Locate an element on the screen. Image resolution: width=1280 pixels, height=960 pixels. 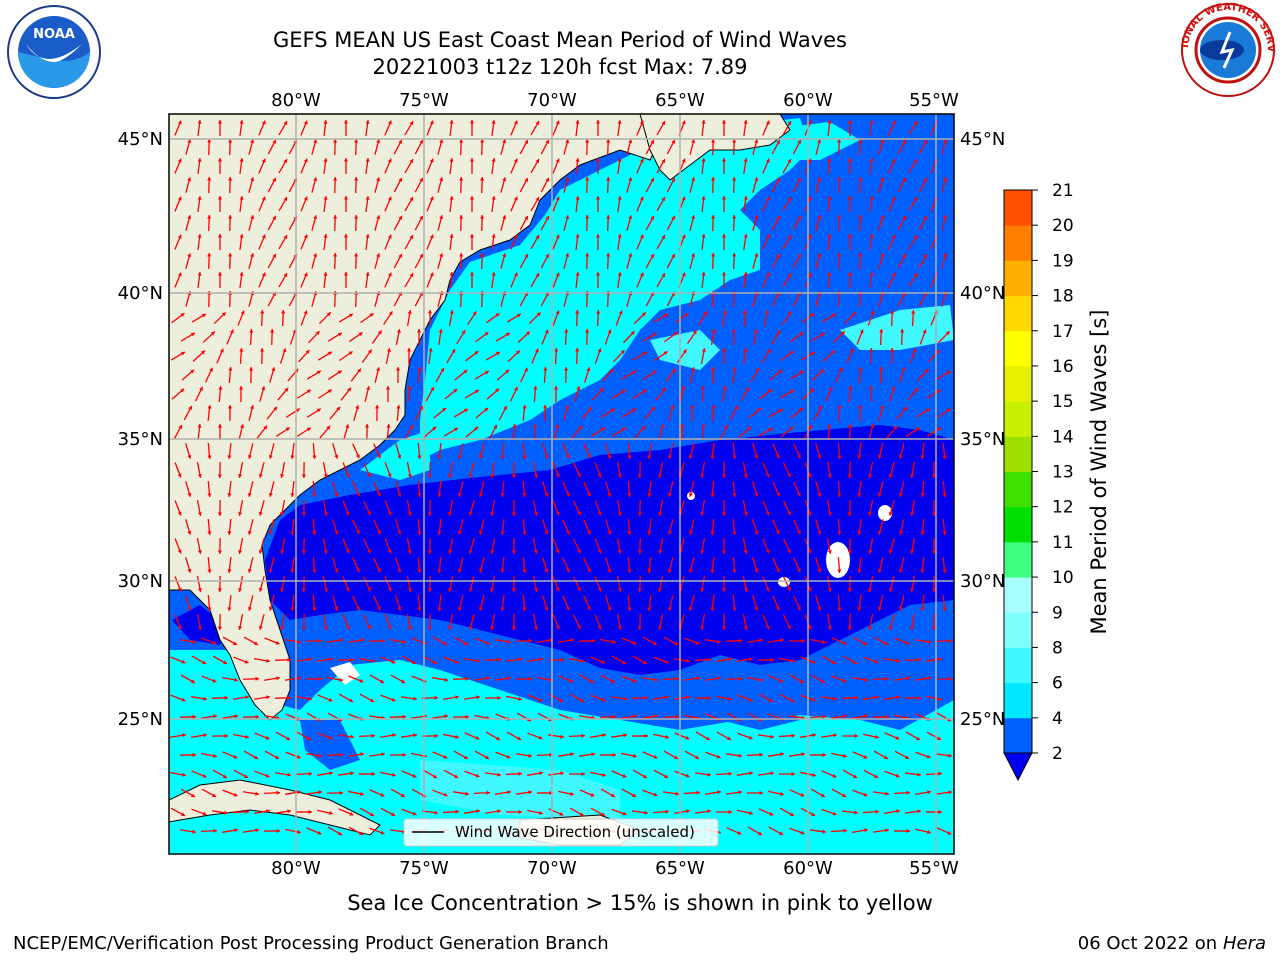
lon-label-top: 60°W is located at coordinates (808, 100).